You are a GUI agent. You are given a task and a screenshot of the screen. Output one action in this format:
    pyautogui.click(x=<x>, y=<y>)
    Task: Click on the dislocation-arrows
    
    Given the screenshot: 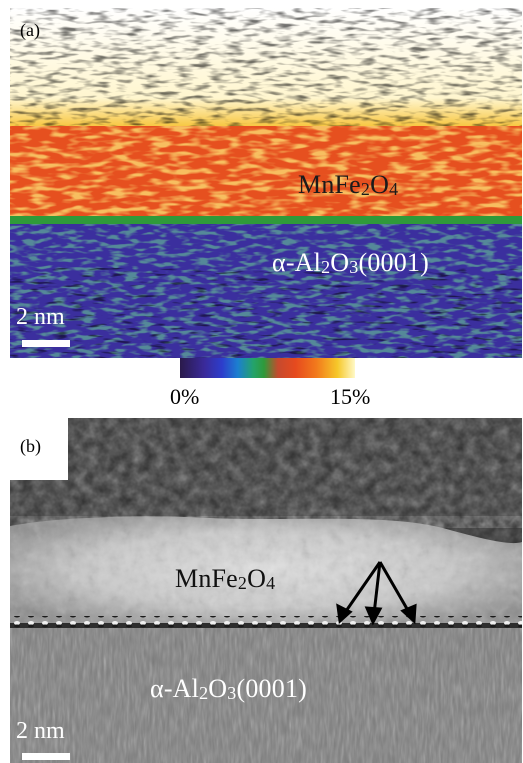 What is the action you would take?
    pyautogui.click(x=376, y=593)
    